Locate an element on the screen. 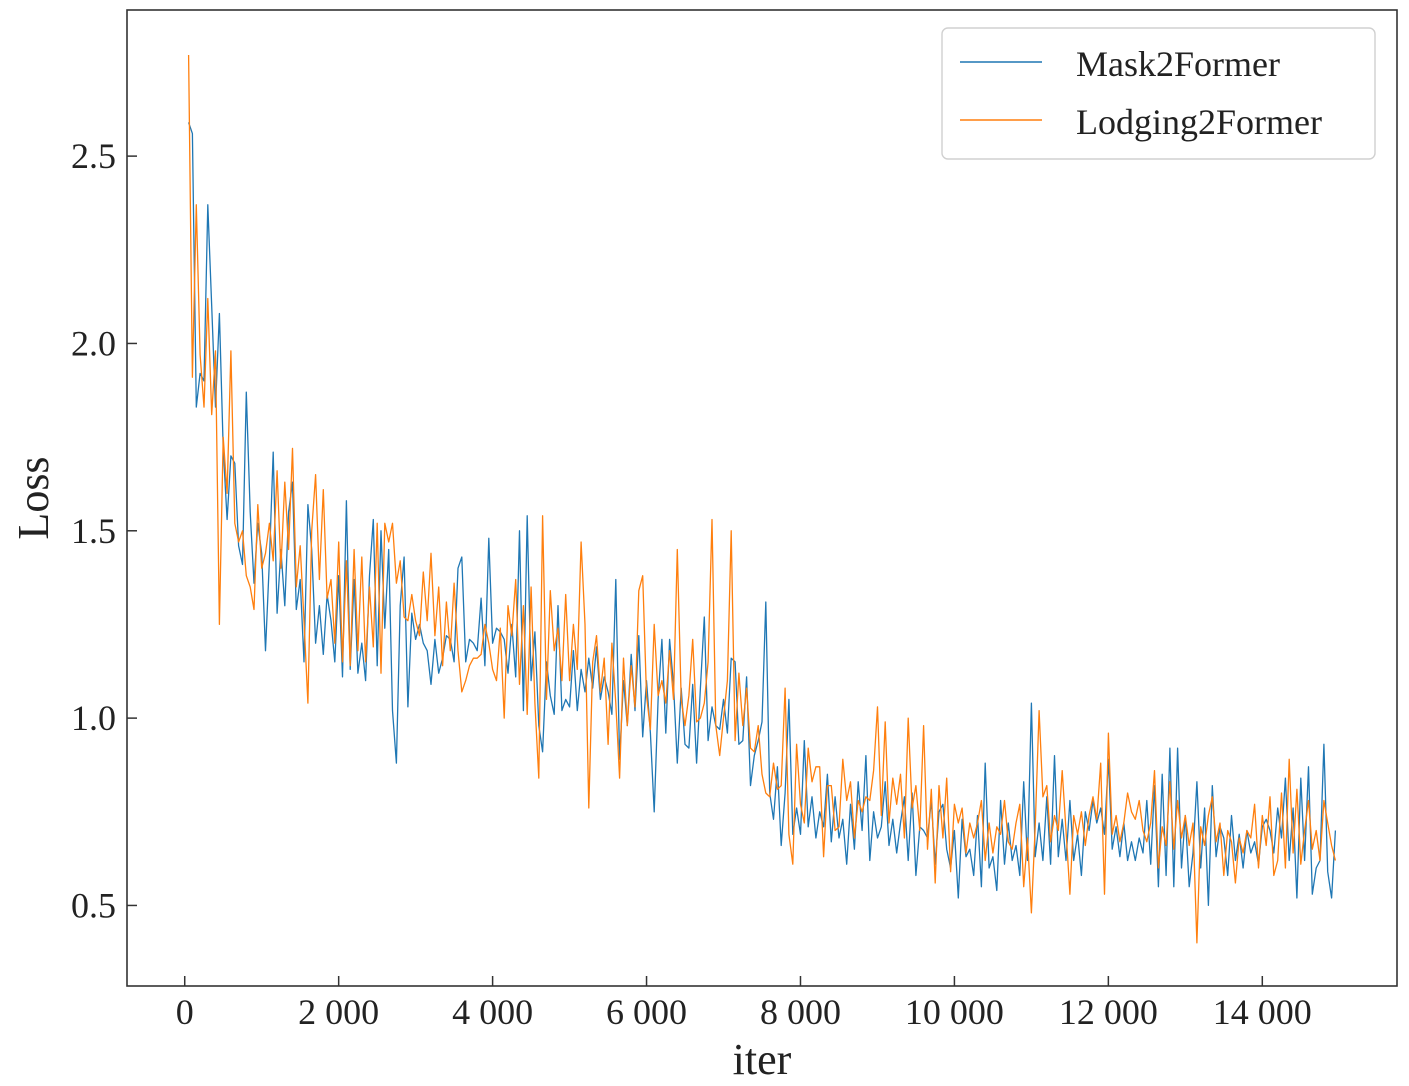 This screenshot has width=1409, height=1086. x-axis-title: iter is located at coordinates (762, 1059).